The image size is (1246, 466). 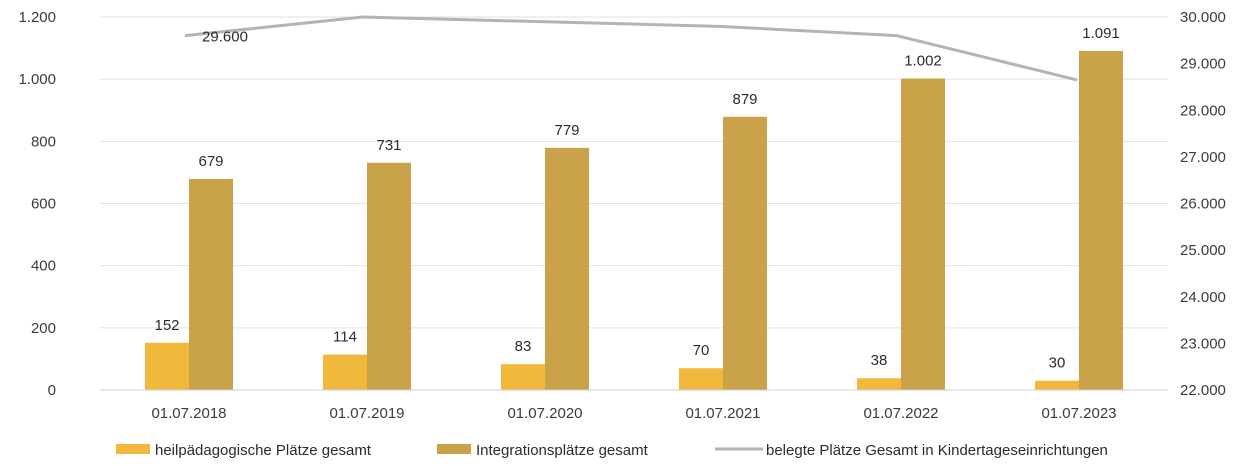 What do you see at coordinates (37, 79) in the screenshot?
I see `left-tick-label: 1.000` at bounding box center [37, 79].